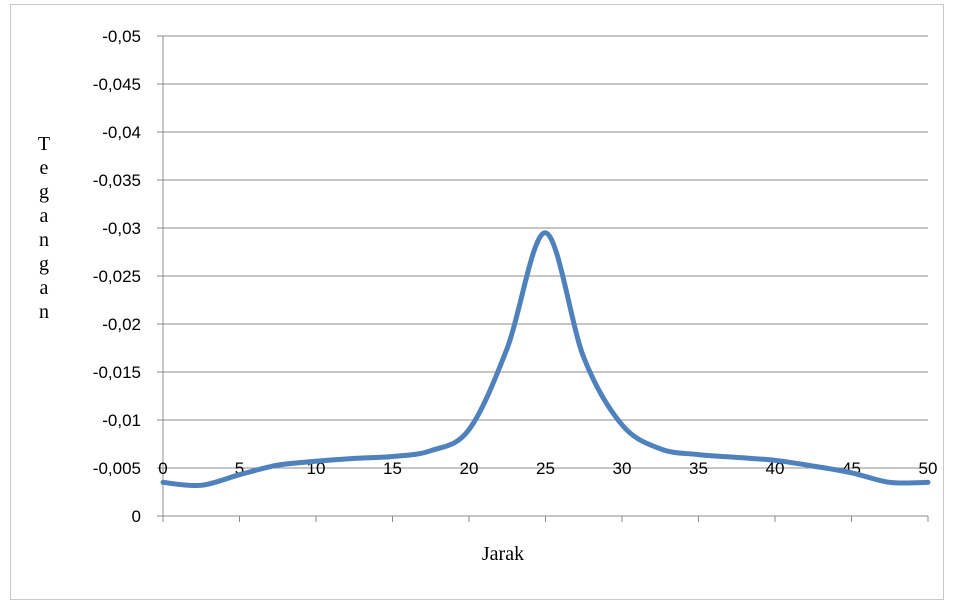 The image size is (957, 608). I want to click on x-tick-label: 20, so click(469, 468).